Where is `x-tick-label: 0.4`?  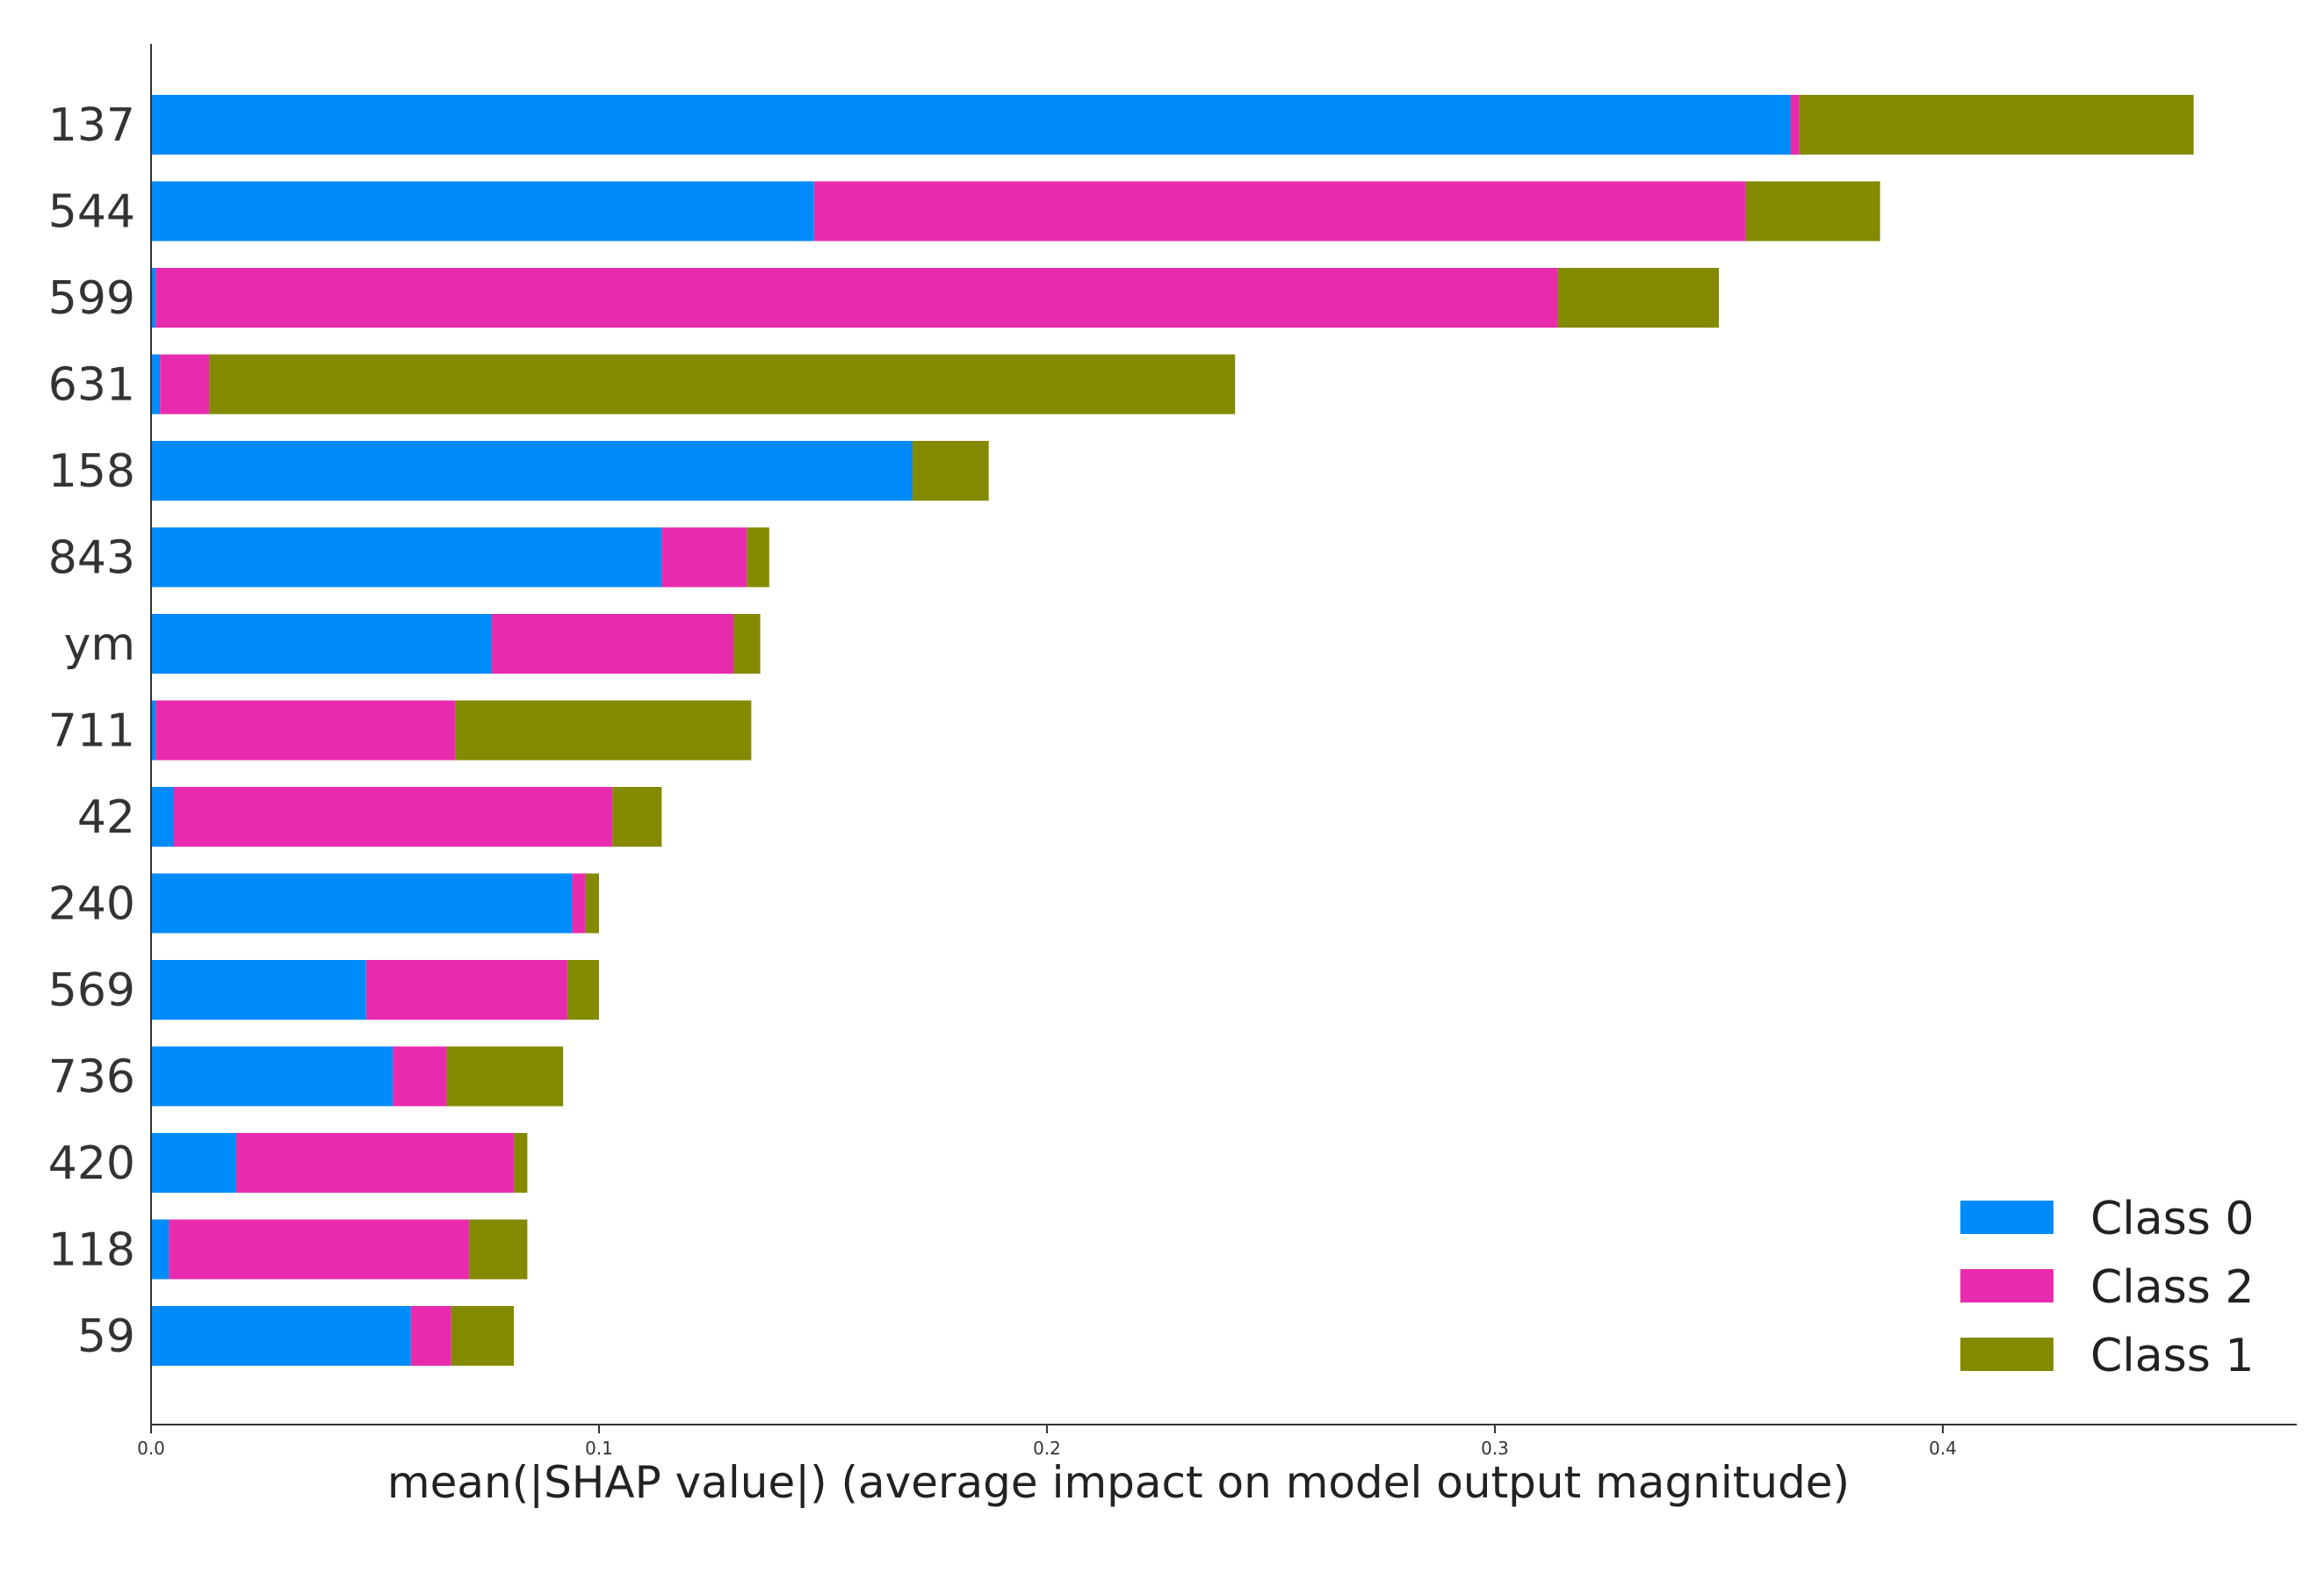 x-tick-label: 0.4 is located at coordinates (1943, 1448).